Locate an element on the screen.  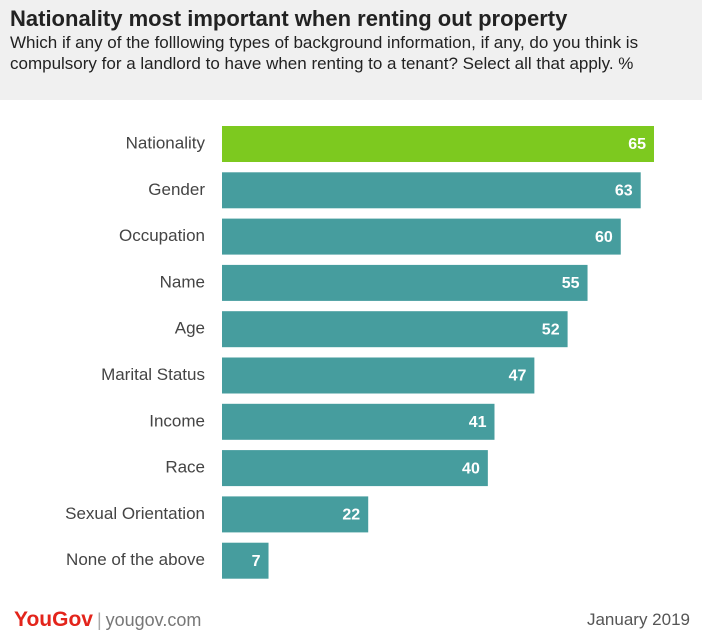
value-label: 7 is located at coordinates (256, 561).